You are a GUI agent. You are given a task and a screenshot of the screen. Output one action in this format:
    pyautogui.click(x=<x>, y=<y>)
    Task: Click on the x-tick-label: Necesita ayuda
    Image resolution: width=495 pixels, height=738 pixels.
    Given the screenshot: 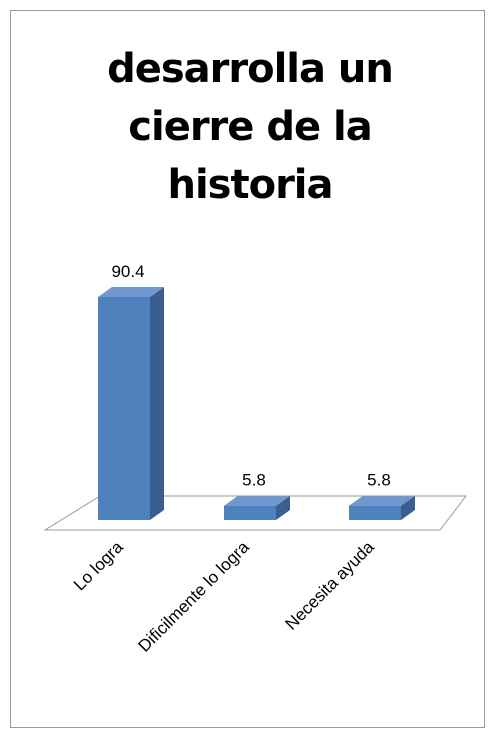 What is the action you would take?
    pyautogui.click(x=330, y=585)
    